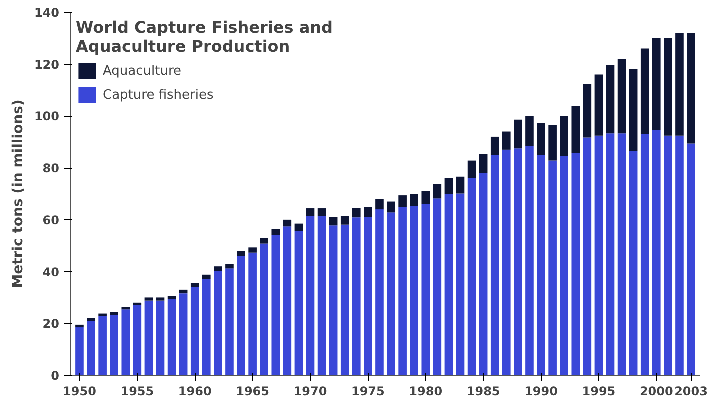 This screenshot has height=403, width=728. Describe the element at coordinates (18, 194) in the screenshot. I see `y-axis-title: Metric tons (in millions)` at that location.